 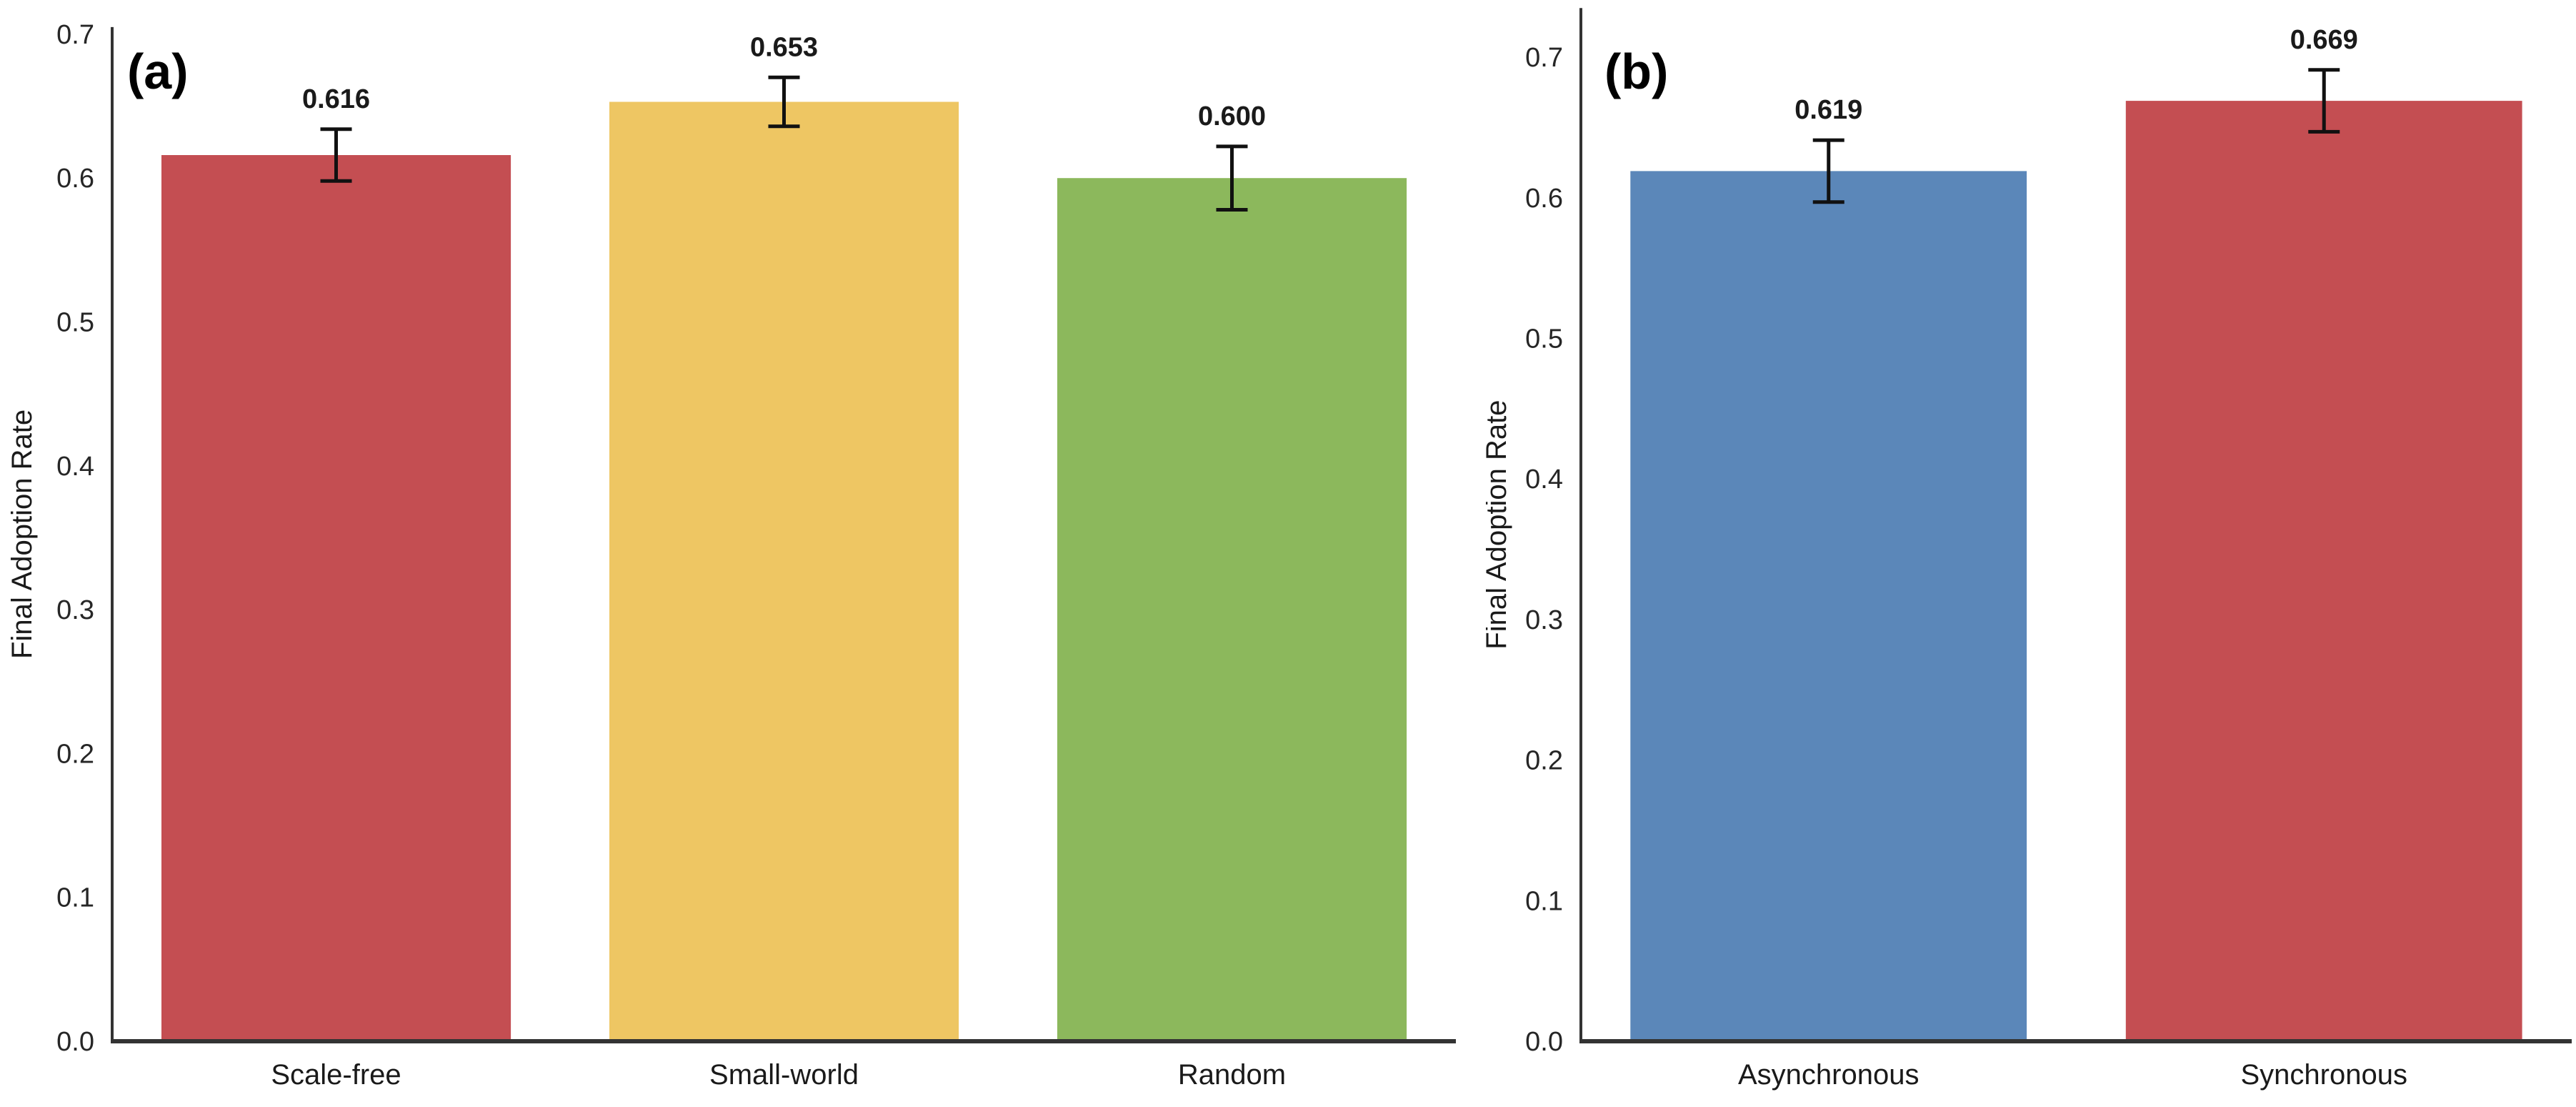 What do you see at coordinates (336, 1075) in the screenshot?
I see `x-tick-label: Scale-free` at bounding box center [336, 1075].